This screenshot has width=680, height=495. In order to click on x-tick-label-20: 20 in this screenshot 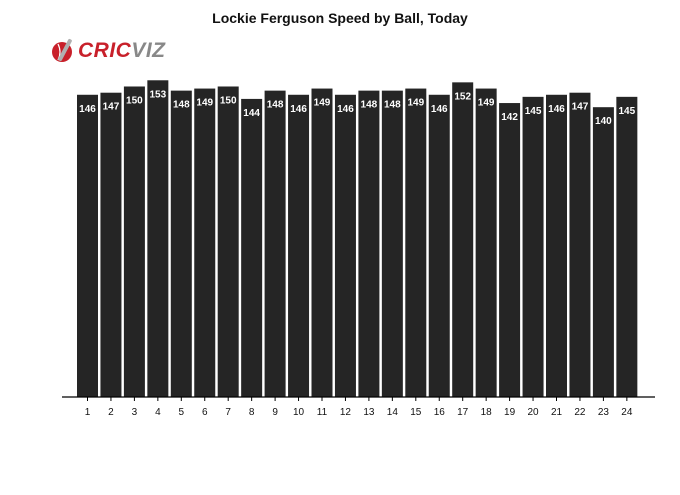, I will do `click(533, 412)`.